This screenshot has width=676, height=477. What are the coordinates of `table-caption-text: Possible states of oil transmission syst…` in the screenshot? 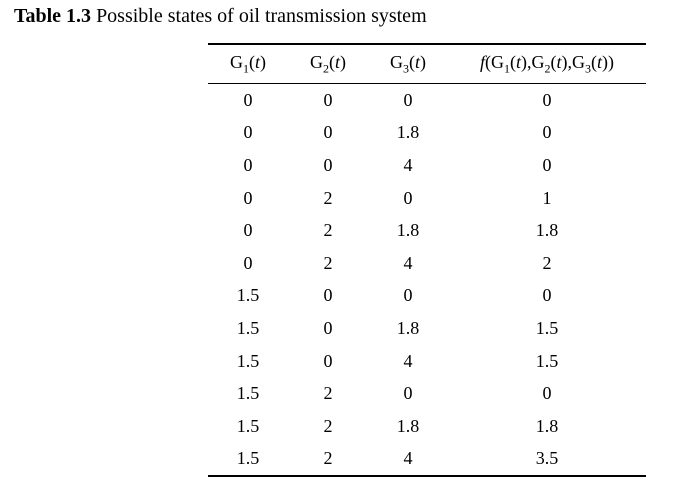 It's located at (261, 16).